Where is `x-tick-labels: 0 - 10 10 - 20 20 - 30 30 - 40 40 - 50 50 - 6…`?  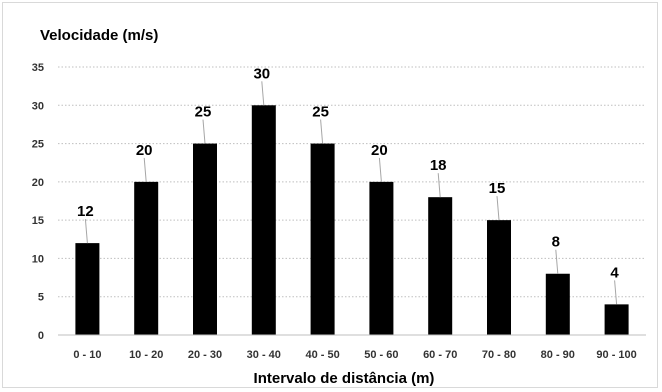 x-tick-labels: 0 - 10 10 - 20 20 - 30 30 - 40 40 - 50 50 - 6… is located at coordinates (354, 355).